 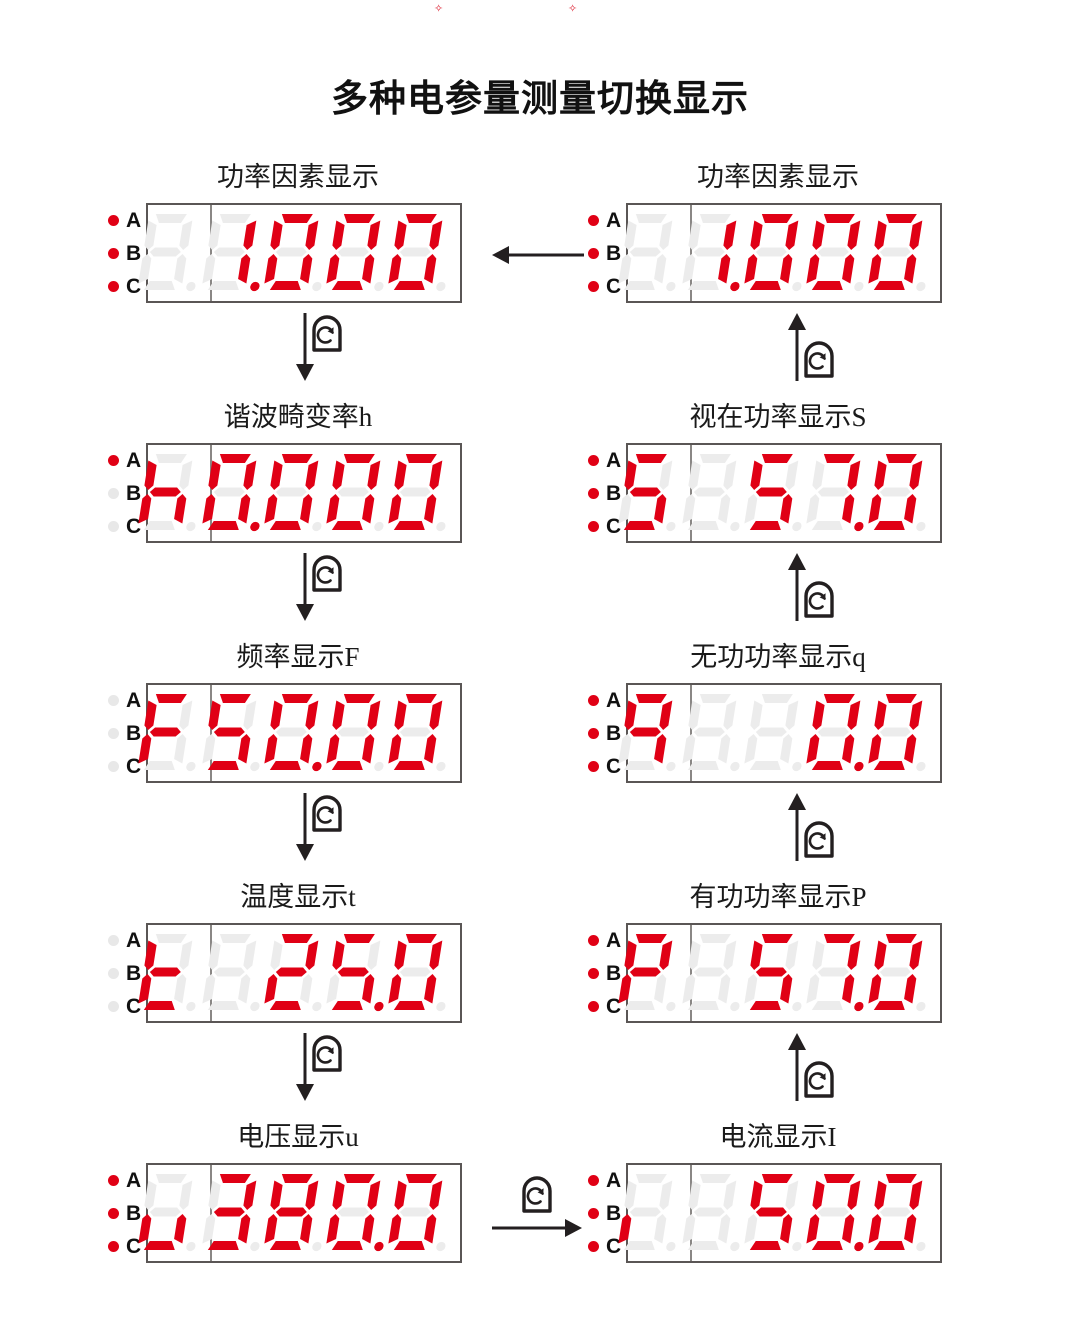 What do you see at coordinates (778, 657) in the screenshot?
I see `panel-caption-reactive-power: 无功功率显示q` at bounding box center [778, 657].